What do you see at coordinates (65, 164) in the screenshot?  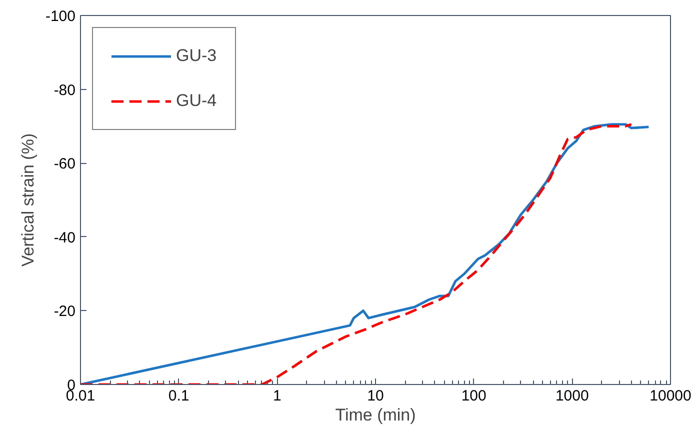 I see `y-tick-label: -60` at bounding box center [65, 164].